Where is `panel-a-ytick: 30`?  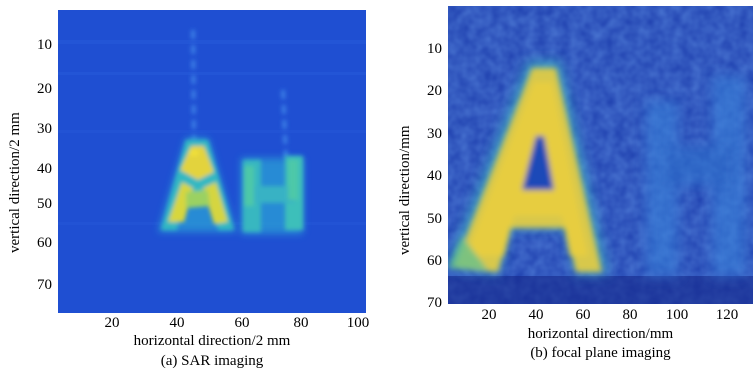 panel-a-ytick: 30 is located at coordinates (44, 129).